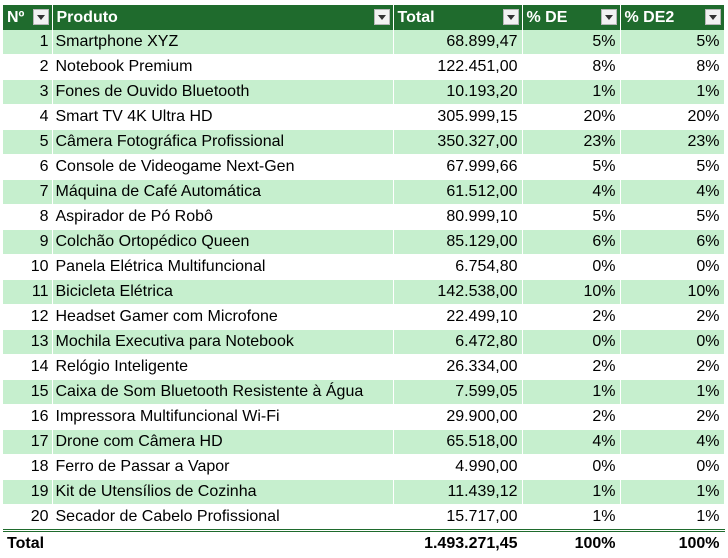 This screenshot has height=558, width=728. I want to click on header-de2: % DE2, so click(672, 17).